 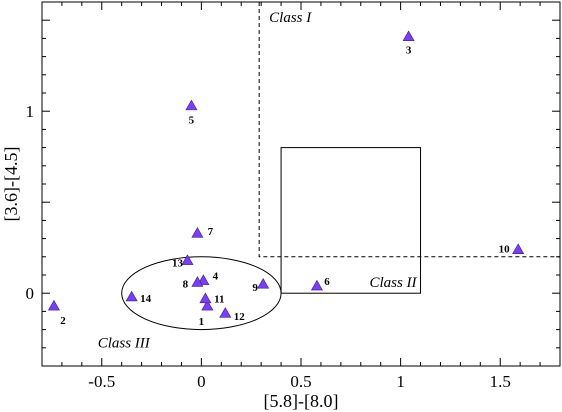 I want to click on data-point-label: 8, so click(x=186, y=284).